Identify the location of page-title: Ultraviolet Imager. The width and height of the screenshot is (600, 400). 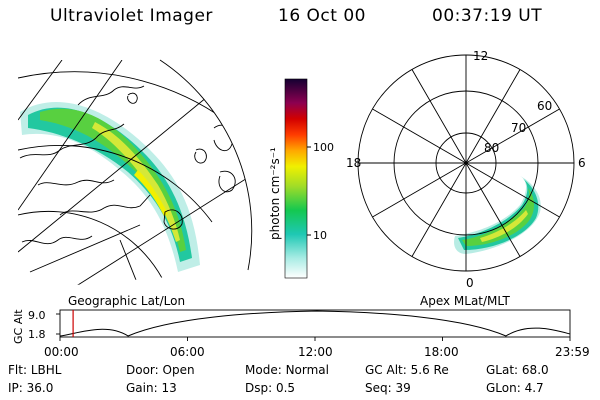
(131, 16).